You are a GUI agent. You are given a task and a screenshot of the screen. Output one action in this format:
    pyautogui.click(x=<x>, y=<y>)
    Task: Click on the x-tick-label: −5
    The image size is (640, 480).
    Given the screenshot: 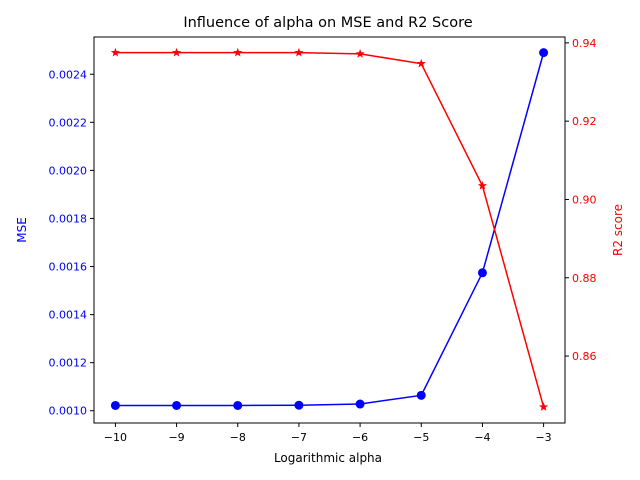 What is the action you would take?
    pyautogui.click(x=421, y=437)
    